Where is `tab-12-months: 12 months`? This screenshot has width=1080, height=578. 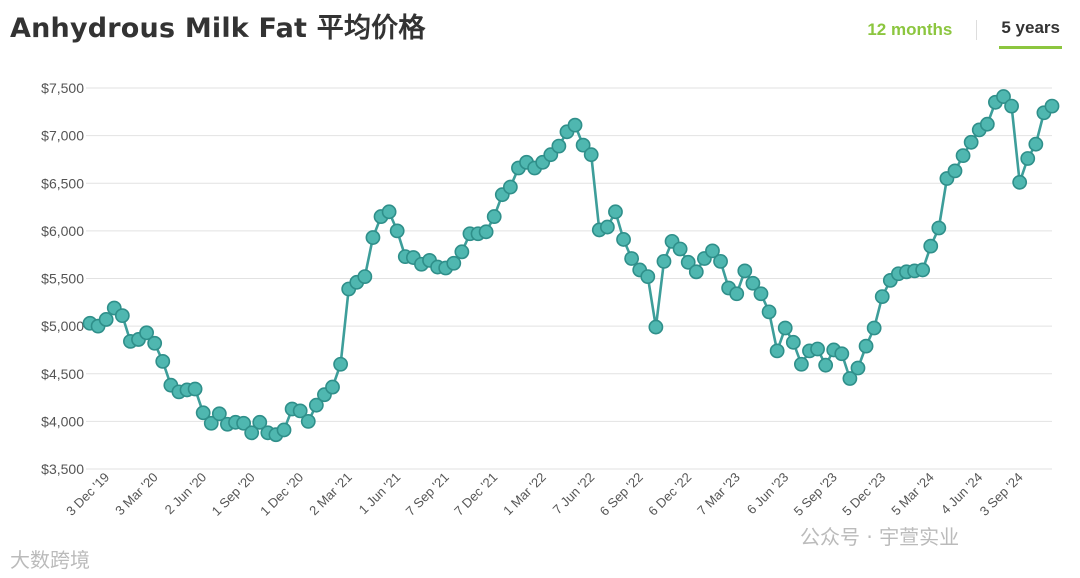
tab-12-months: 12 months is located at coordinates (910, 29).